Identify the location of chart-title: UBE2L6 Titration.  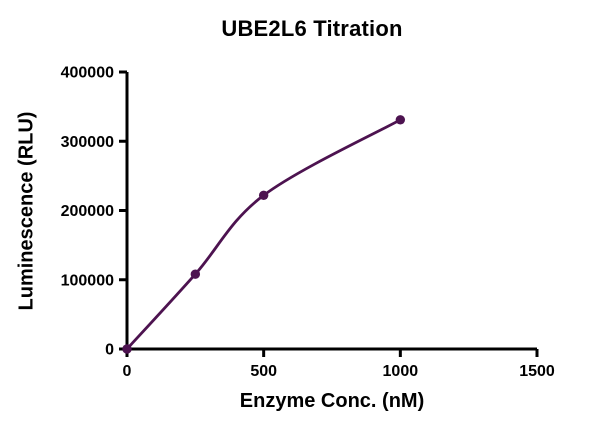
(312, 28).